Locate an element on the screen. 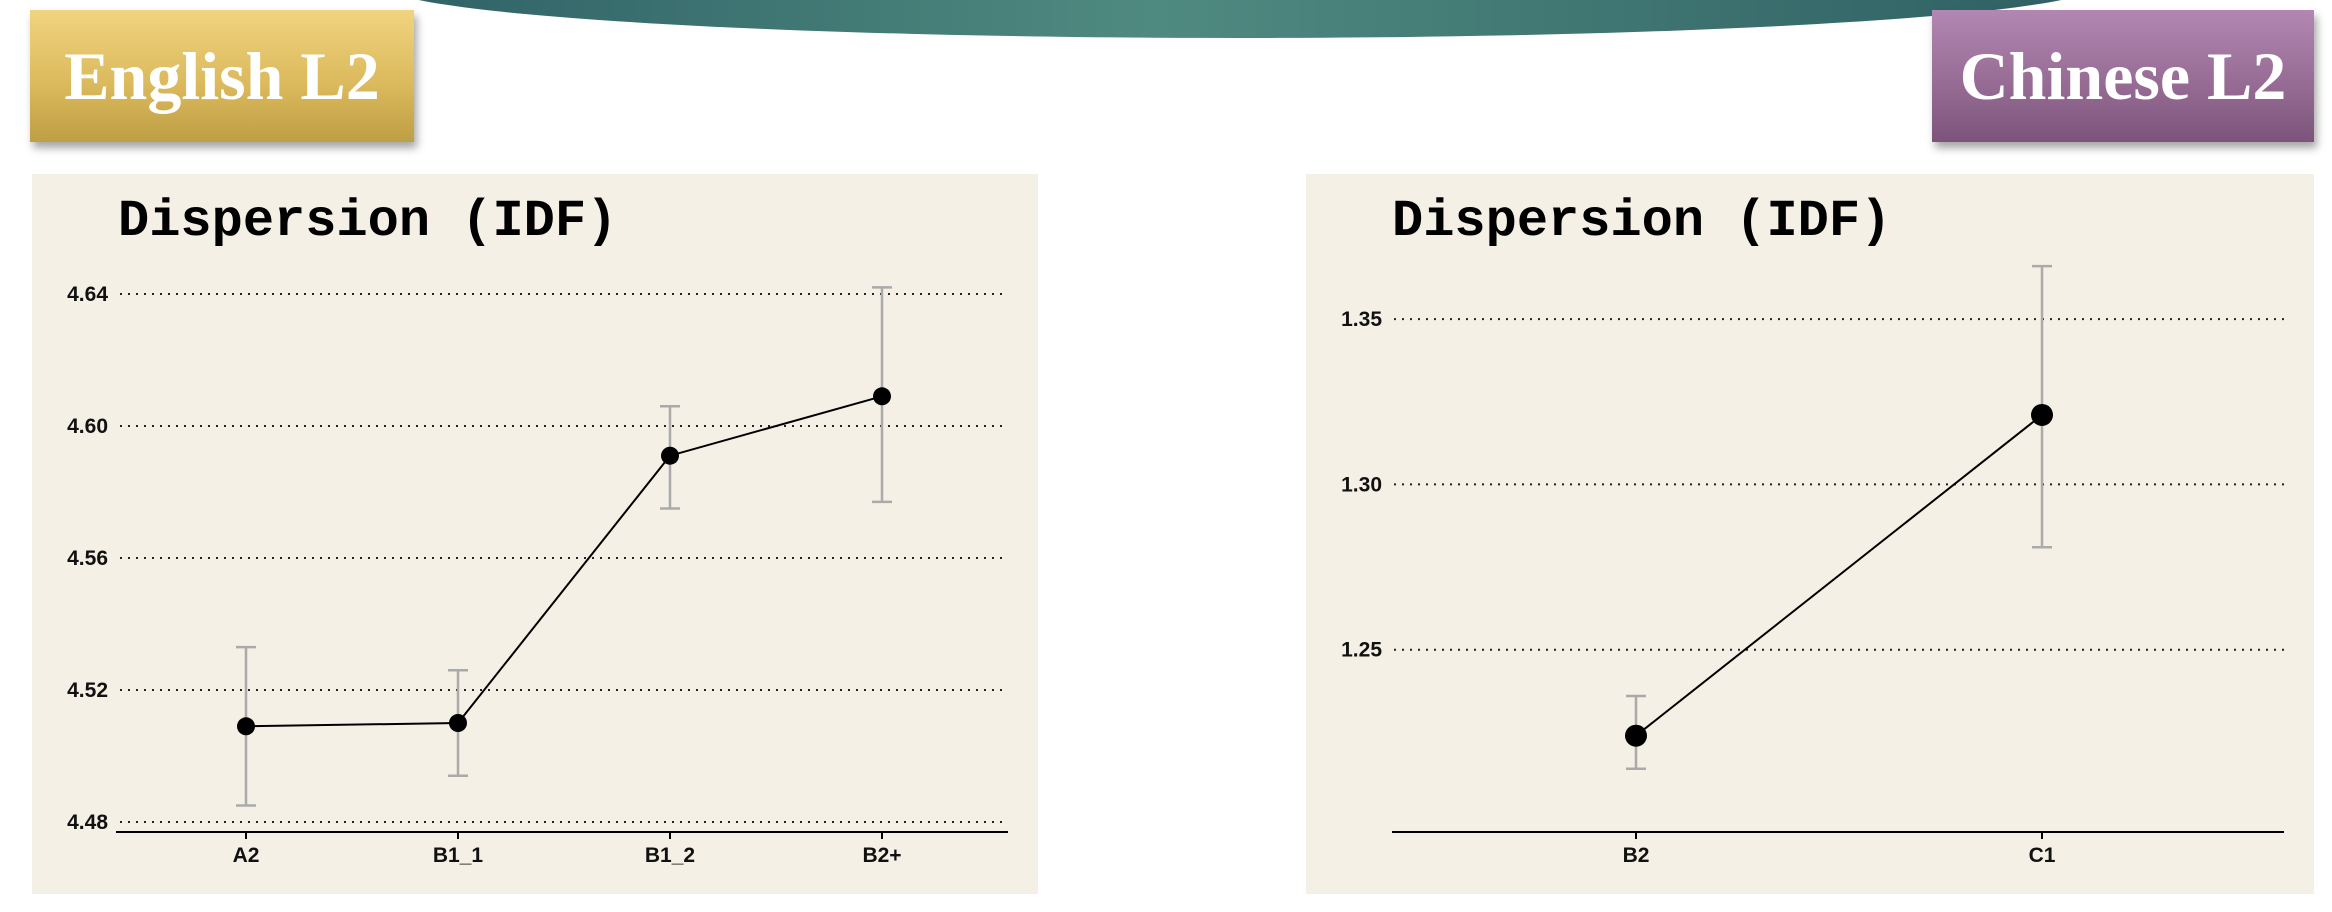  y-tick-label: 4.64 is located at coordinates (87, 294).